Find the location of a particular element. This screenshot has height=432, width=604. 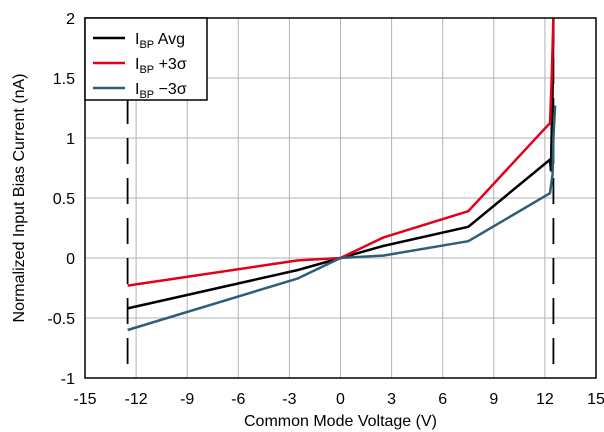

x-tick-labels: -15 -12 -9 -6 -3 0 3 6 9 12 15 is located at coordinates (338, 399).